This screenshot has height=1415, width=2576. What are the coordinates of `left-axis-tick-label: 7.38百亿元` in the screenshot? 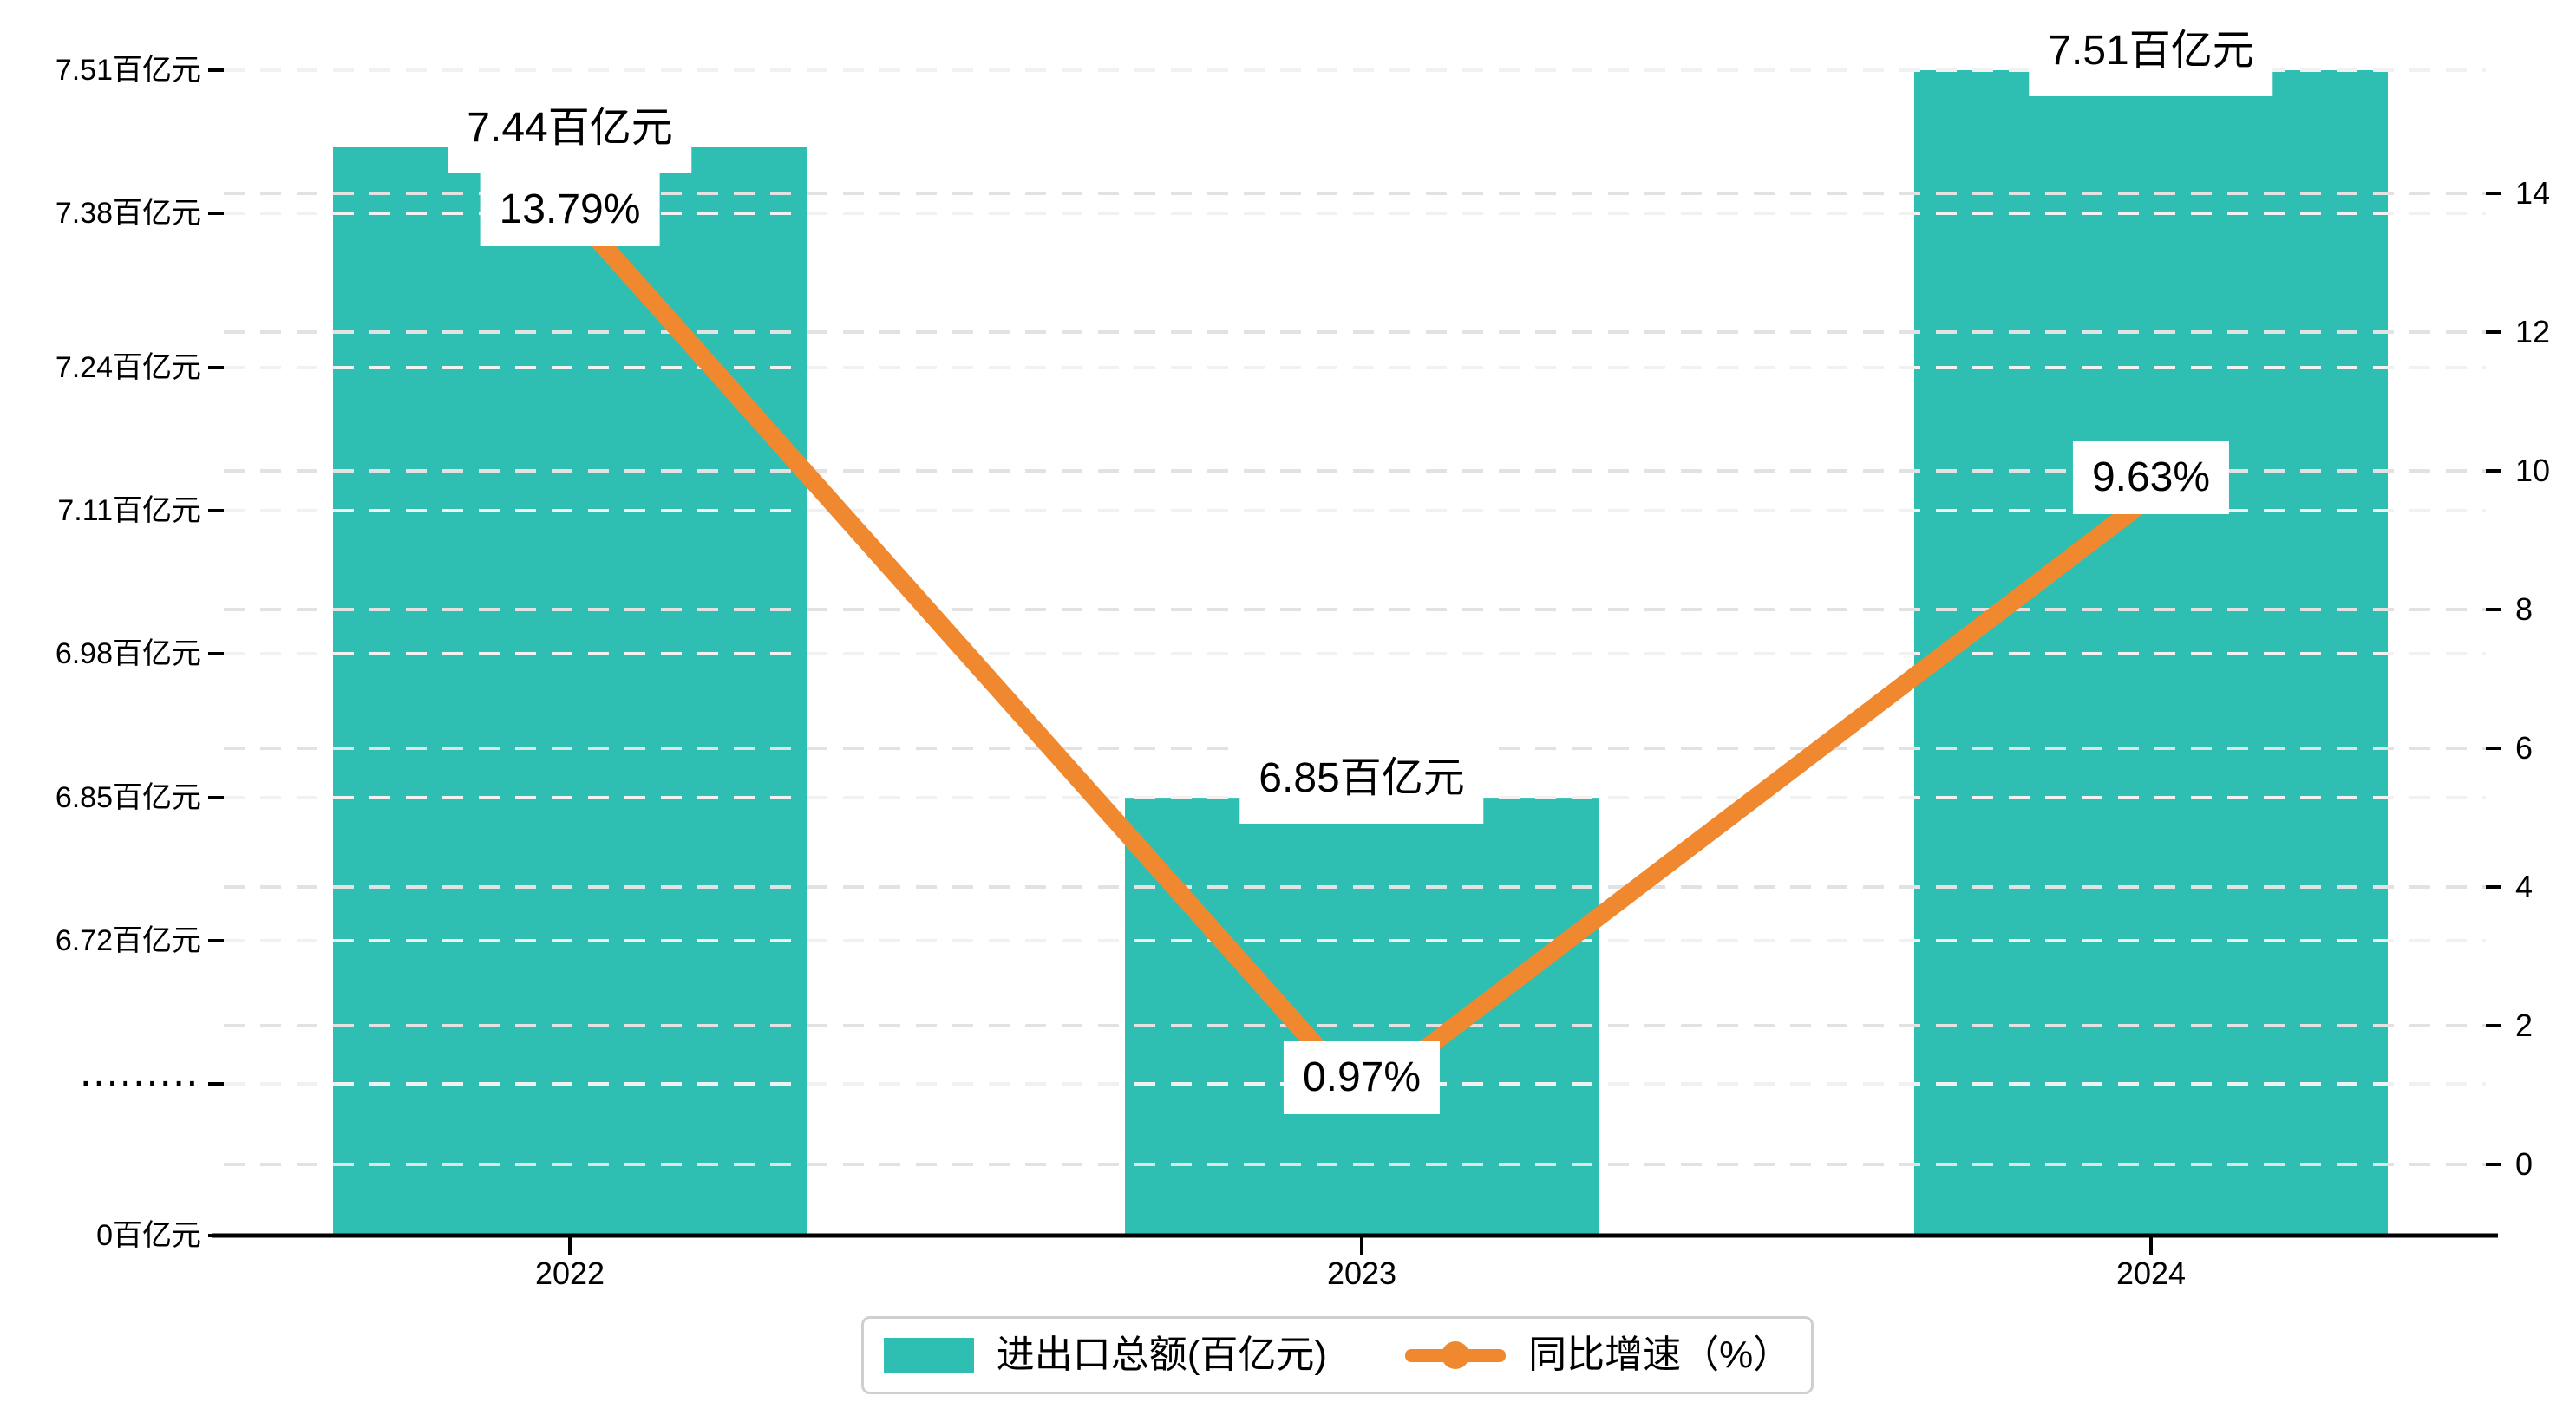 It's located at (128, 213).